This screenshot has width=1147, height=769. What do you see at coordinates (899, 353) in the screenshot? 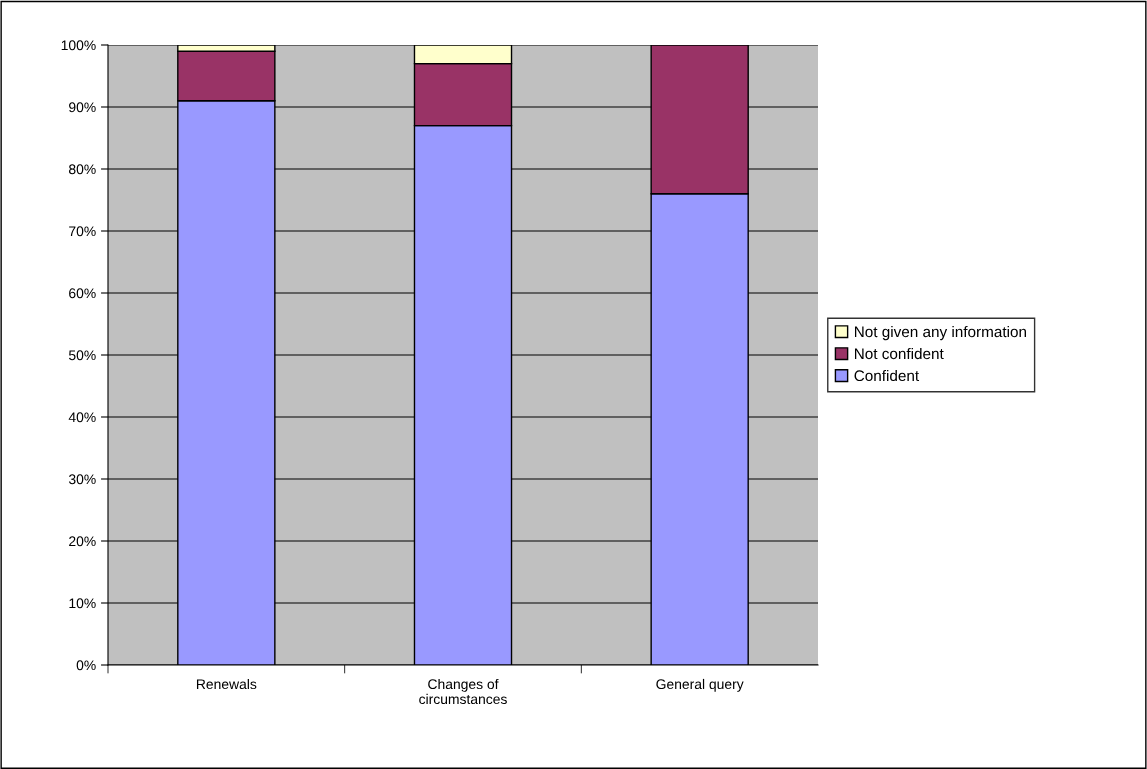
I see `legend-label: Not confident` at bounding box center [899, 353].